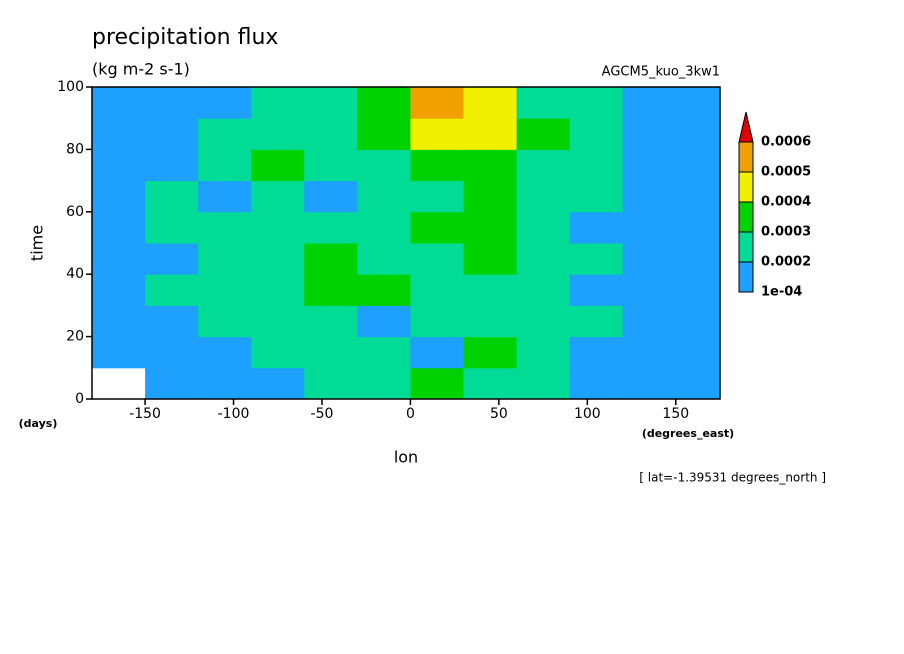 The width and height of the screenshot is (904, 654). I want to click on x-tick-label: 50, so click(499, 414).